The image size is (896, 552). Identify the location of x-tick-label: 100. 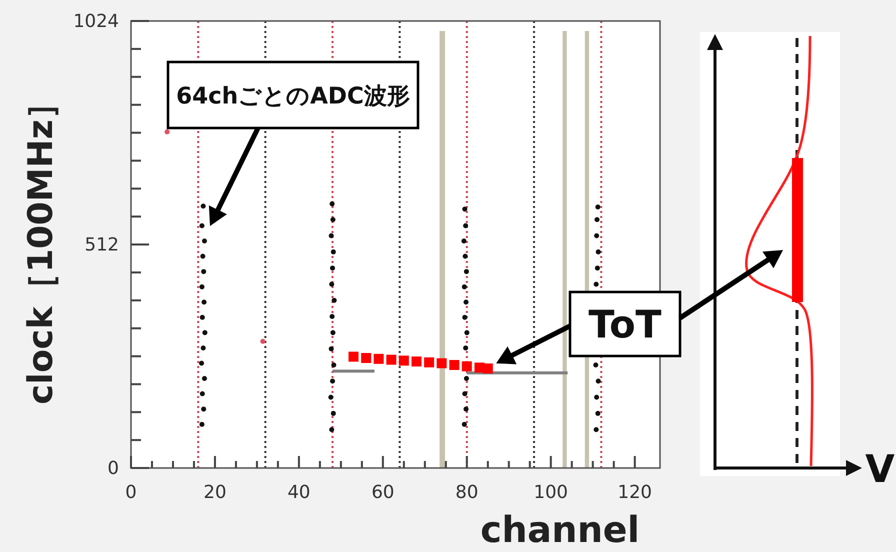
(551, 492).